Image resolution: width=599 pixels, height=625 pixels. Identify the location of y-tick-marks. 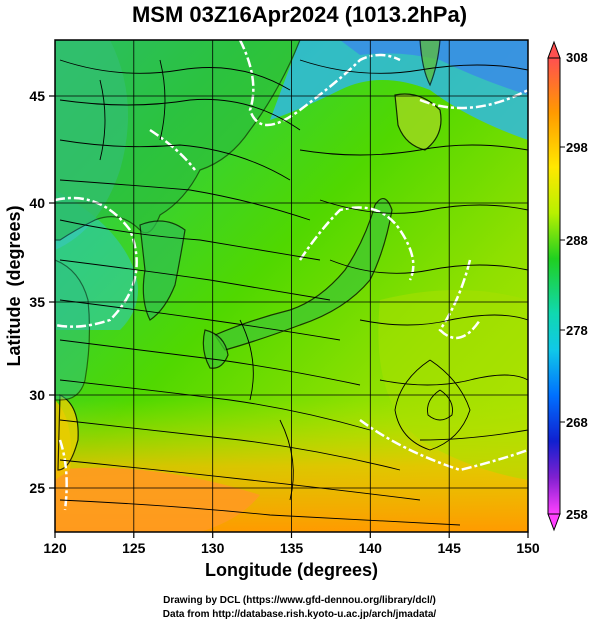
(52, 292).